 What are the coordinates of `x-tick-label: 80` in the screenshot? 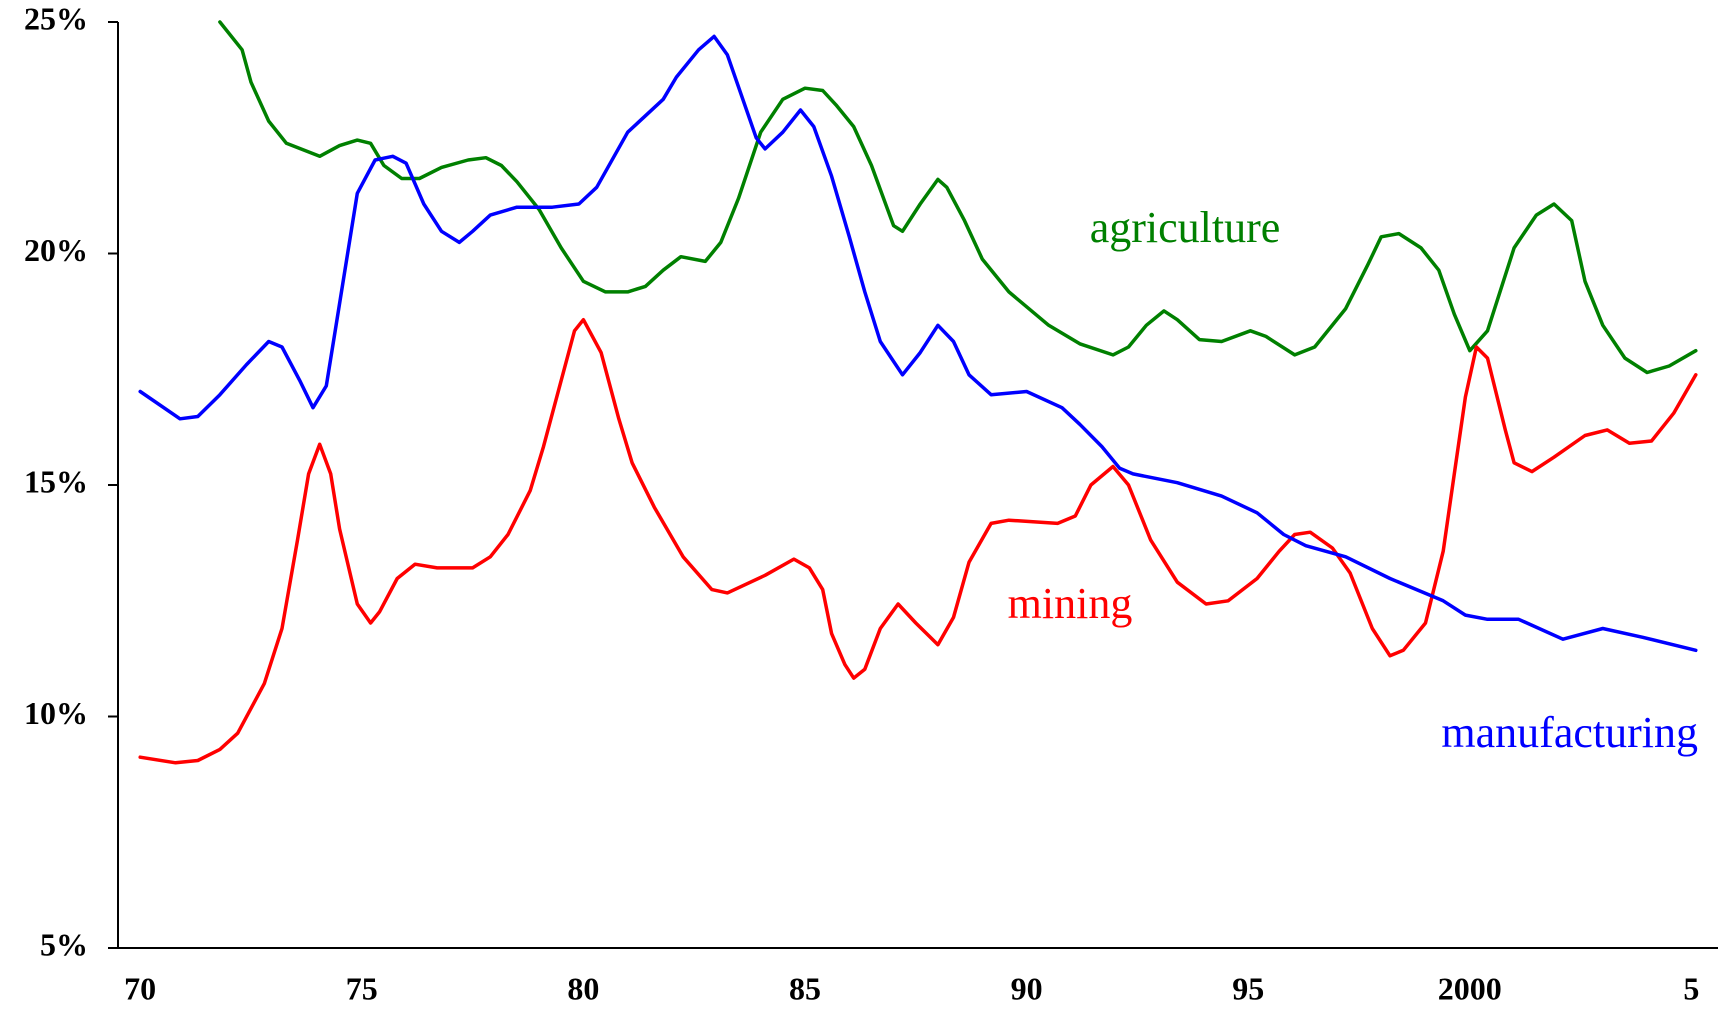 It's located at (583, 988).